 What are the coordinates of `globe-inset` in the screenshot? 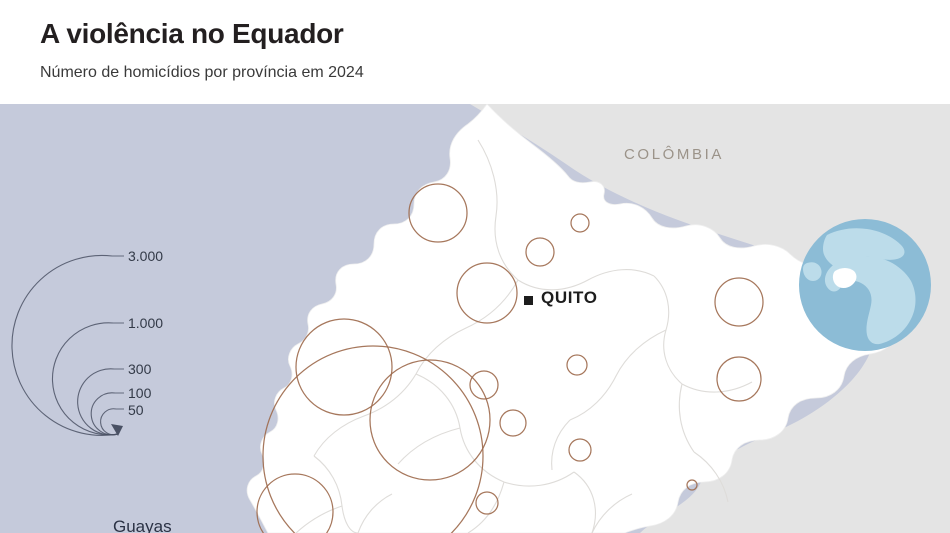 It's located at (865, 285).